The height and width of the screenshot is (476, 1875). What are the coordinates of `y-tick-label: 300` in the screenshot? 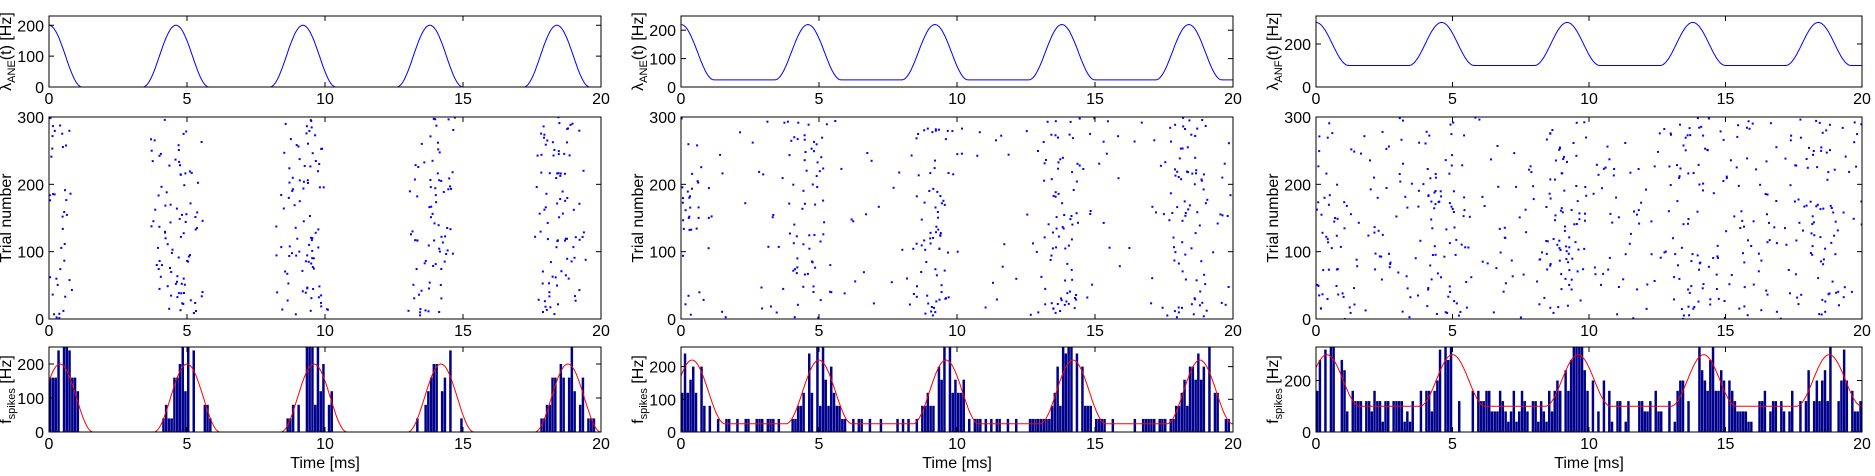 It's located at (662, 118).